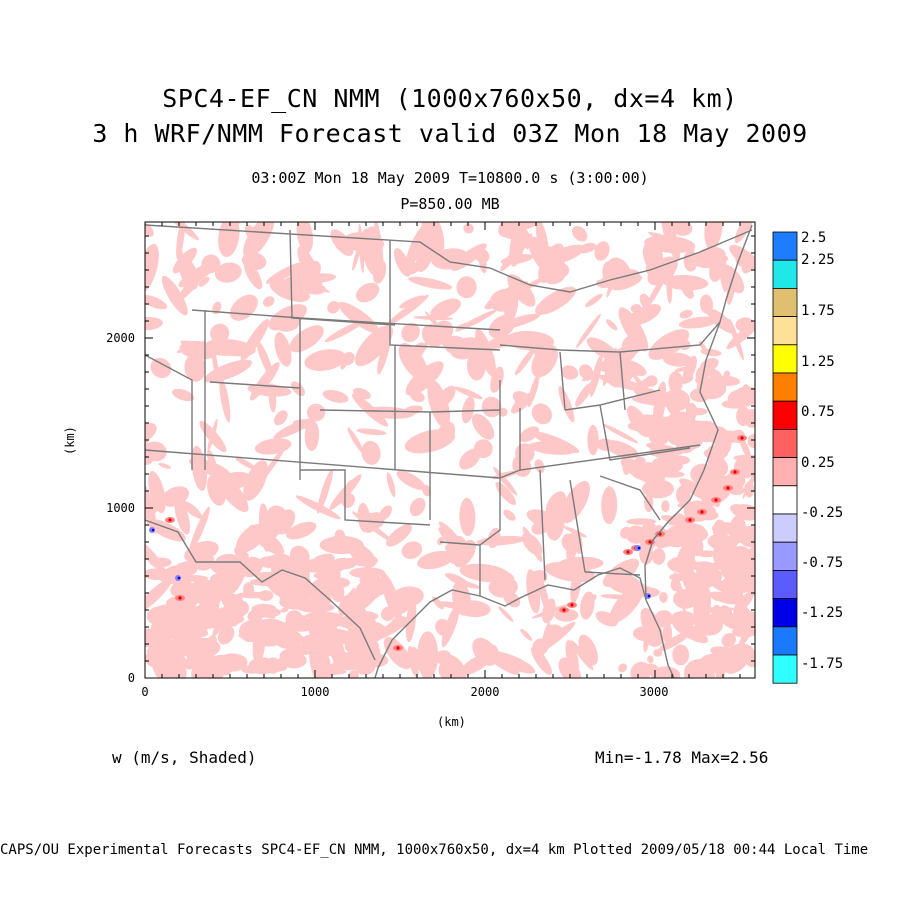 The width and height of the screenshot is (900, 900). Describe the element at coordinates (451, 722) in the screenshot. I see `x-axis-label: (km)` at that location.